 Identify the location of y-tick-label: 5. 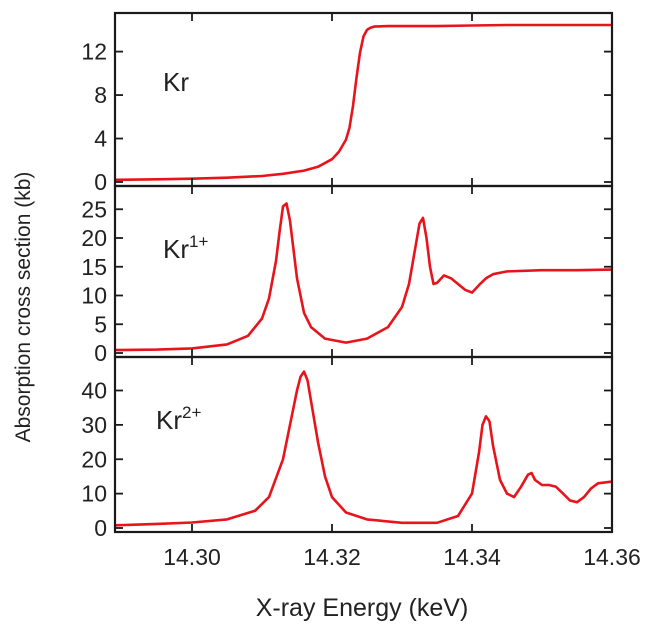
(100, 324).